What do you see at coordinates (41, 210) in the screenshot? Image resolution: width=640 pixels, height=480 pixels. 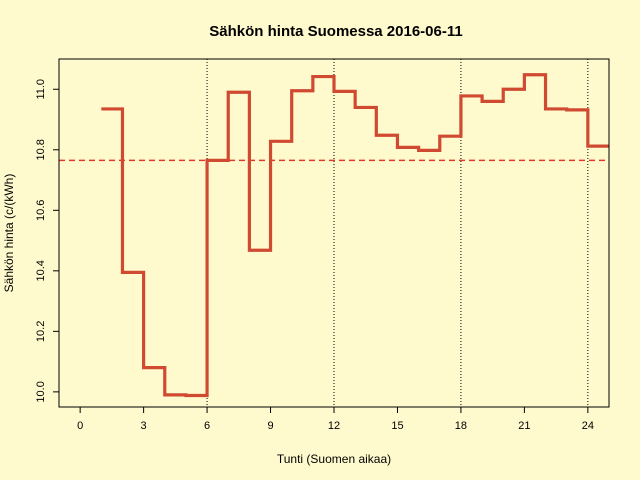 I see `y-tick-label: 10.6` at bounding box center [41, 210].